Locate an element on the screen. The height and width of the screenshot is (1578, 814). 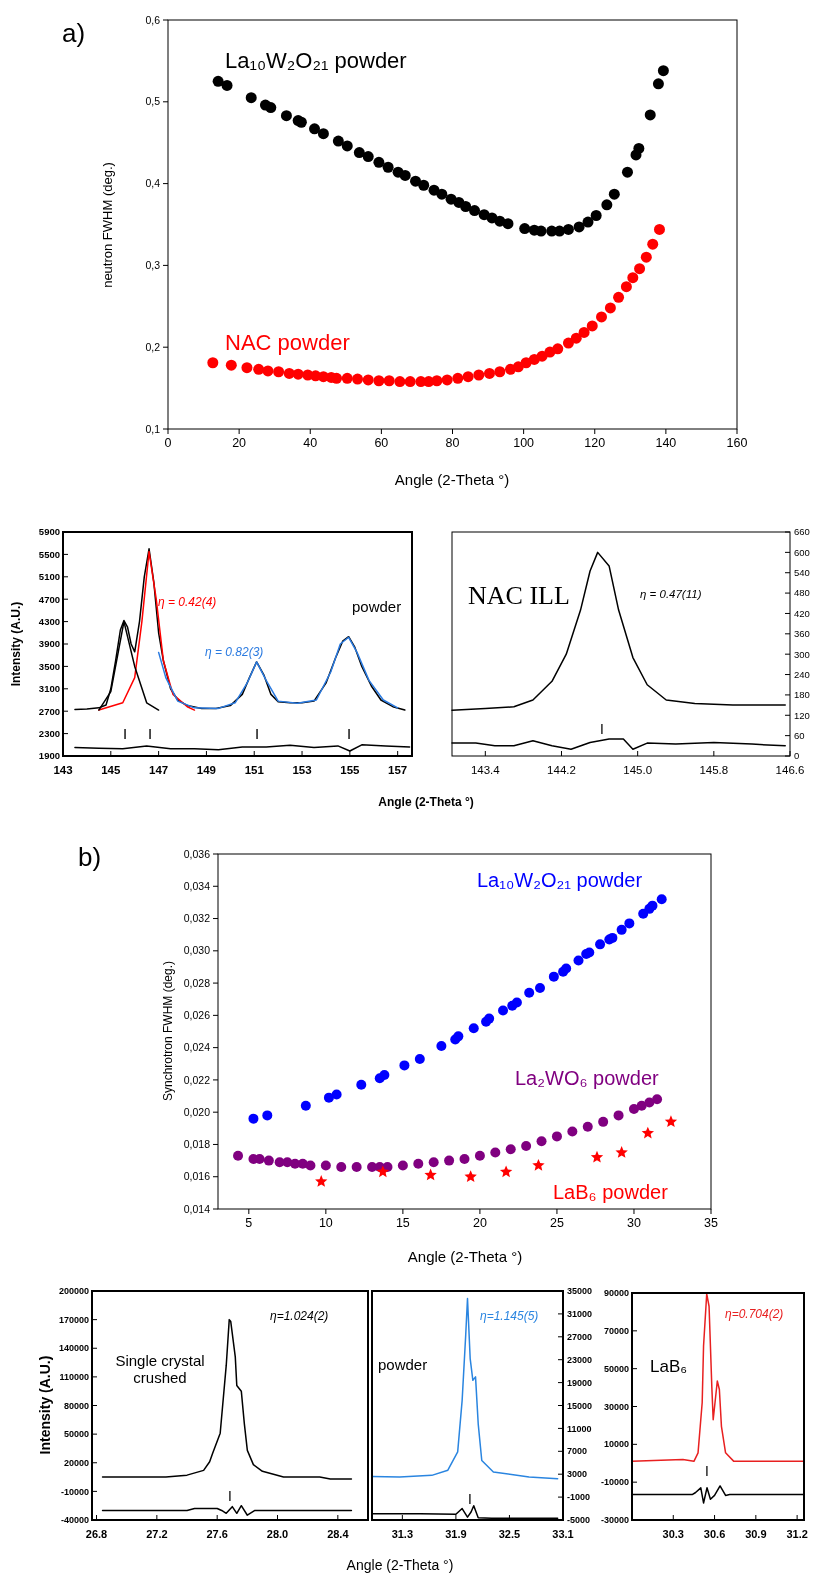
y-tick-label: 2300 is located at coordinates (49, 733).